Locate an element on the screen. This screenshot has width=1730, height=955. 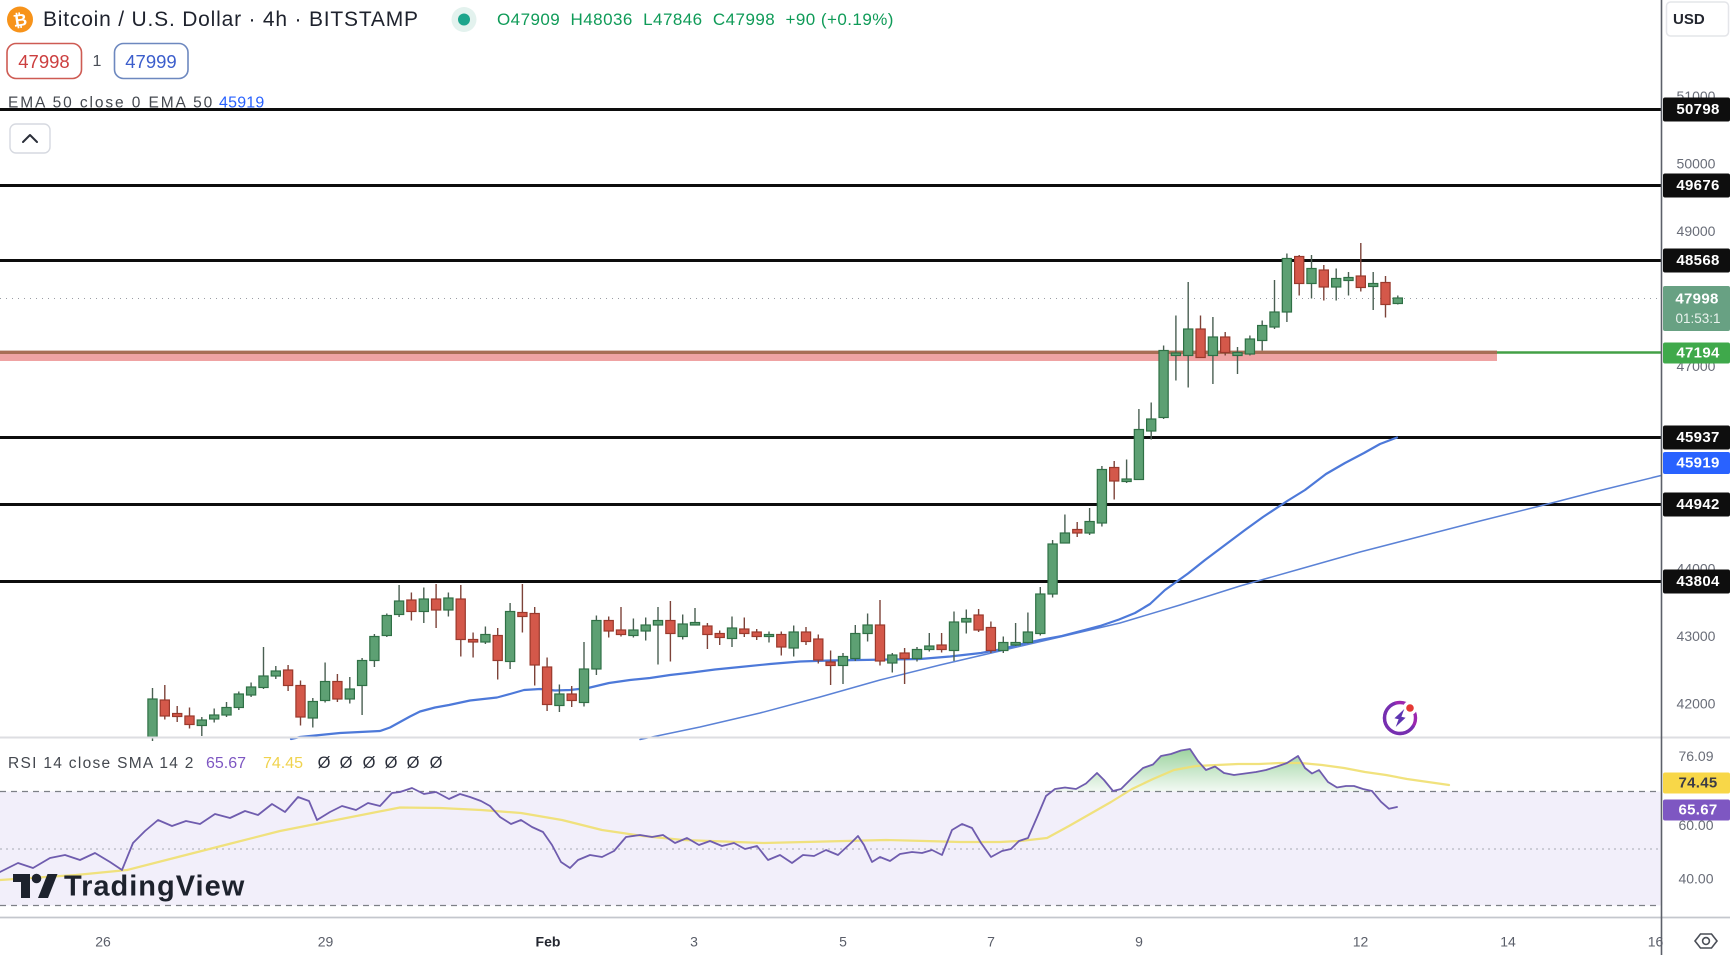
svg-text: 48568 is located at coordinates (1697, 260).